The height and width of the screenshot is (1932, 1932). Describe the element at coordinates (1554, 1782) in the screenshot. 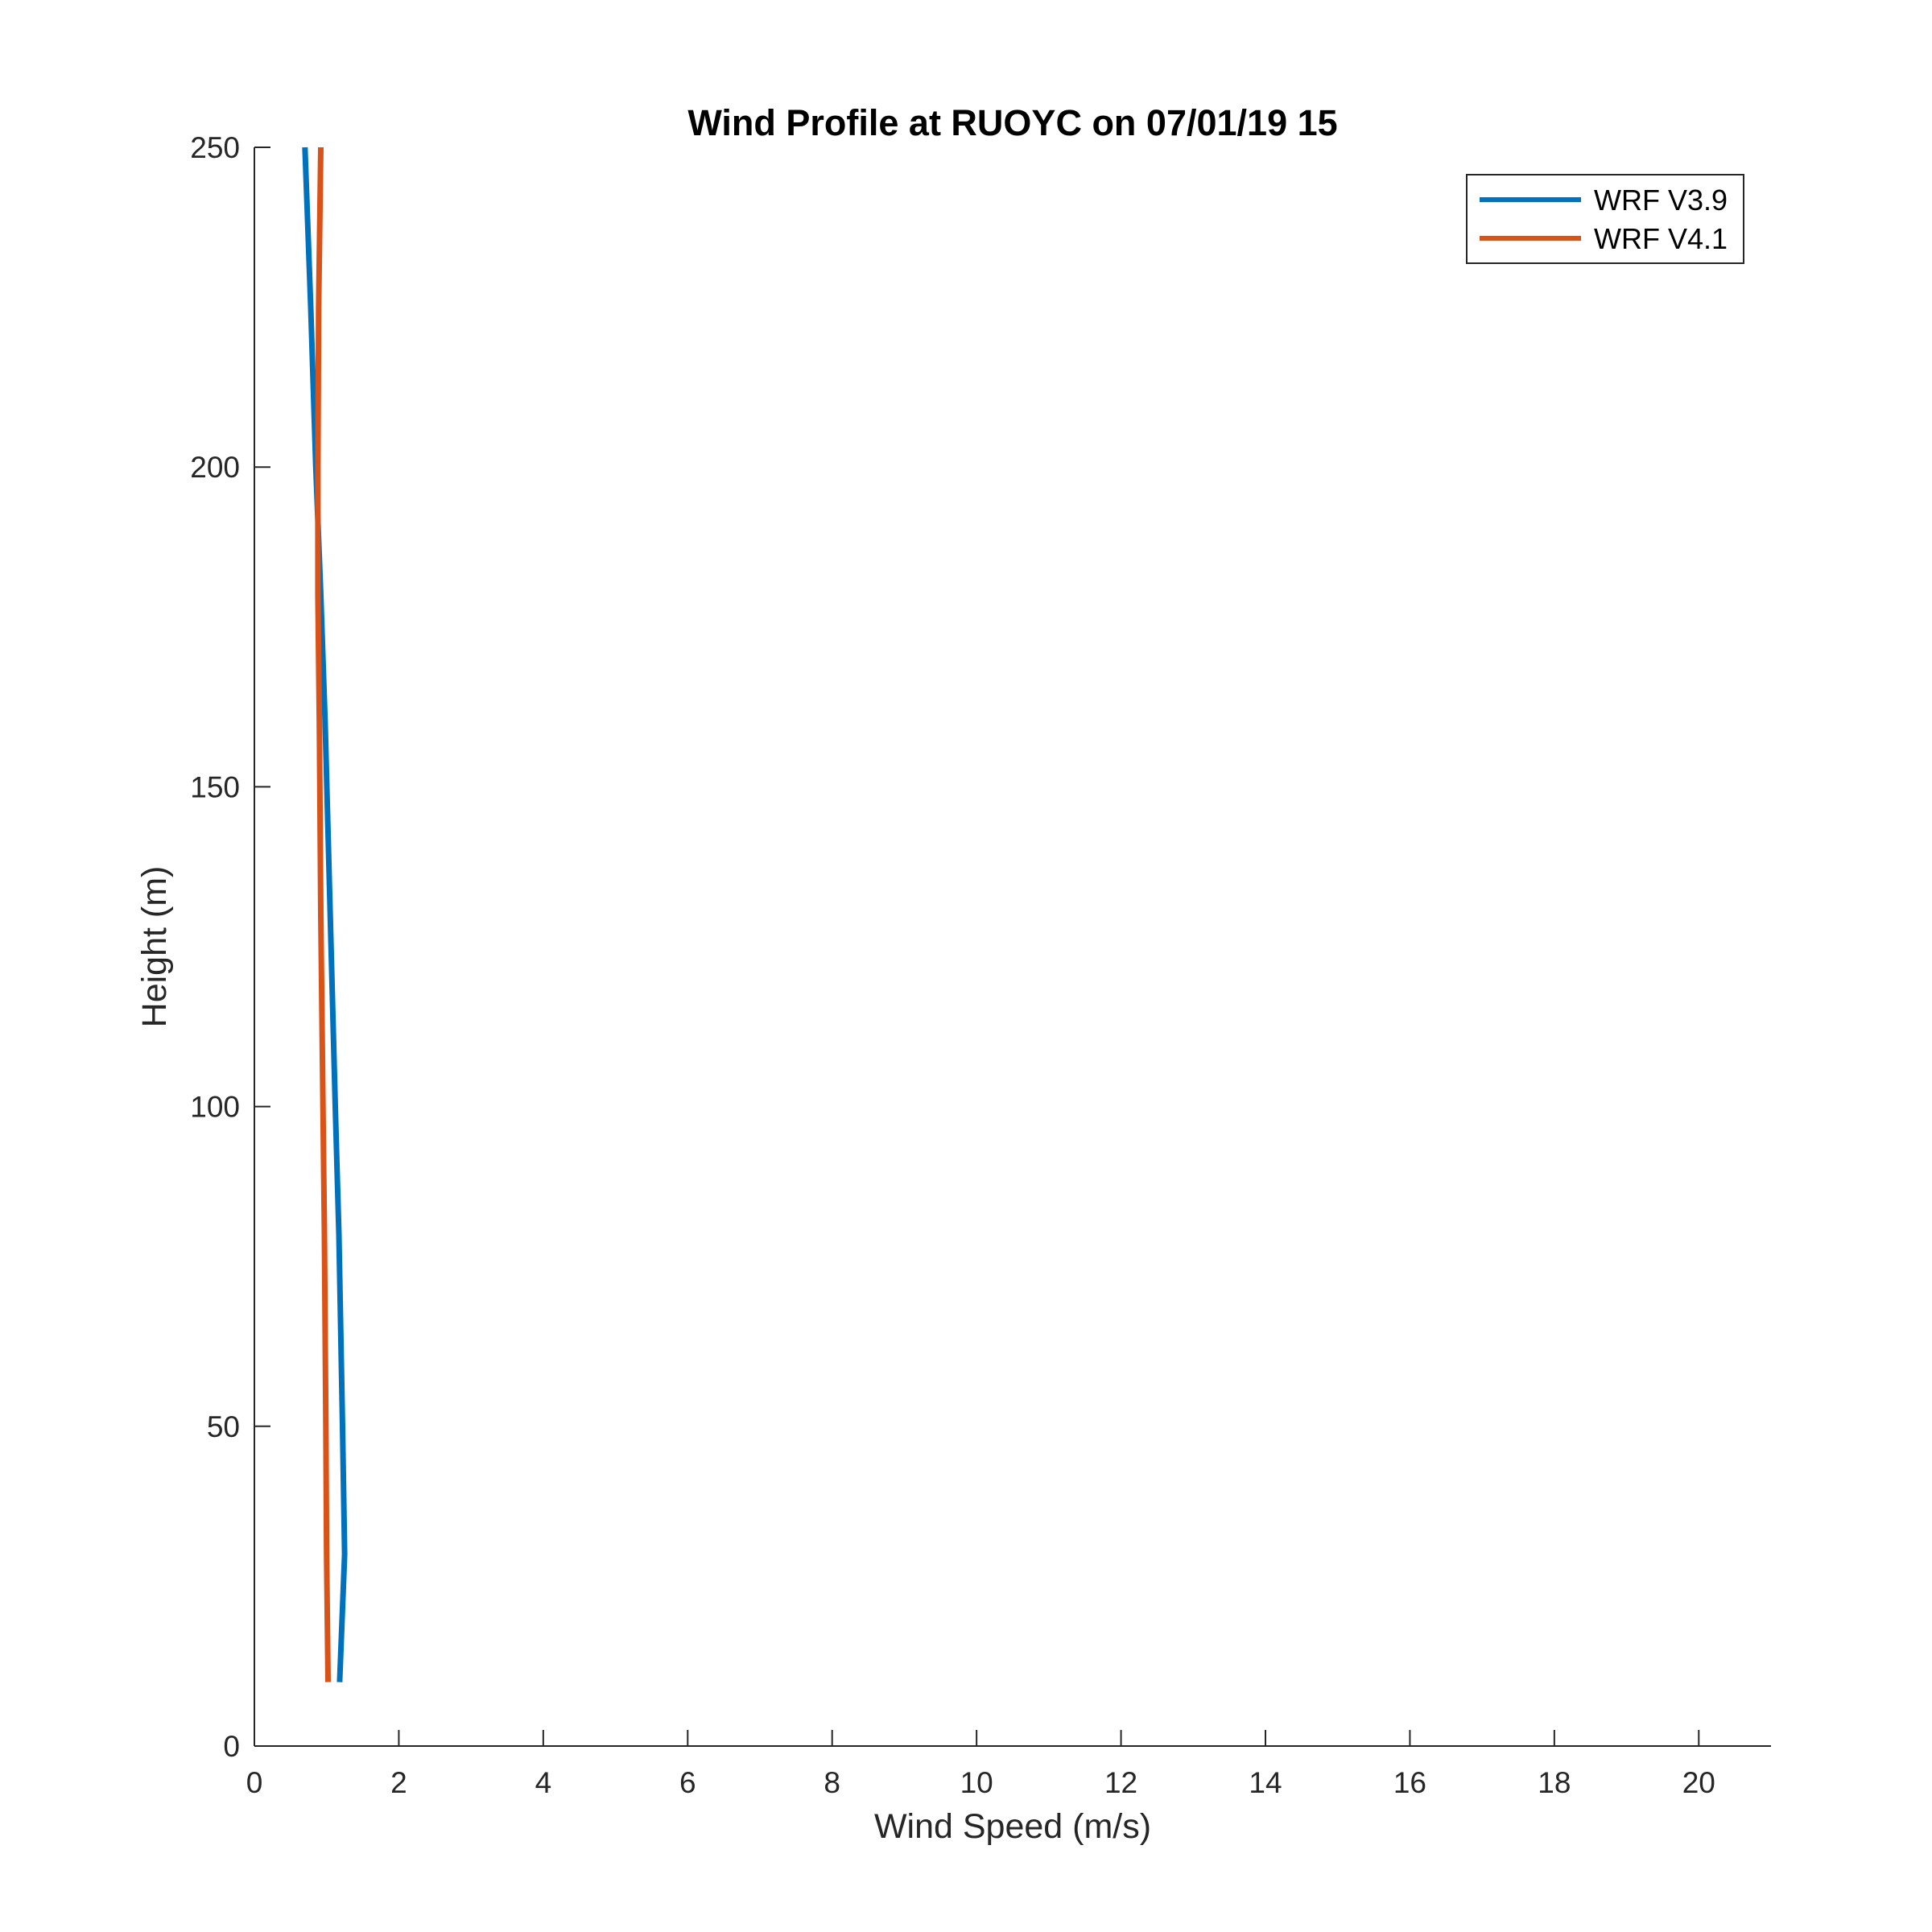

I see `x-tick-label: 18` at that location.